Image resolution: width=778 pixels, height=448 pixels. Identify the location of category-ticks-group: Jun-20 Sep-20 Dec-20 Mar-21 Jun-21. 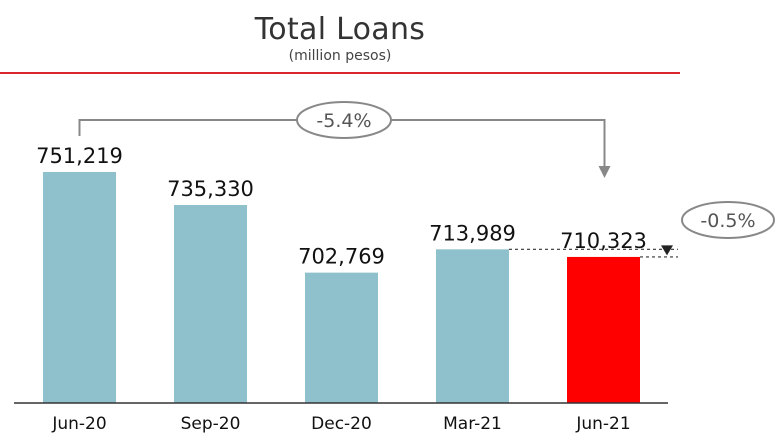
(340, 424).